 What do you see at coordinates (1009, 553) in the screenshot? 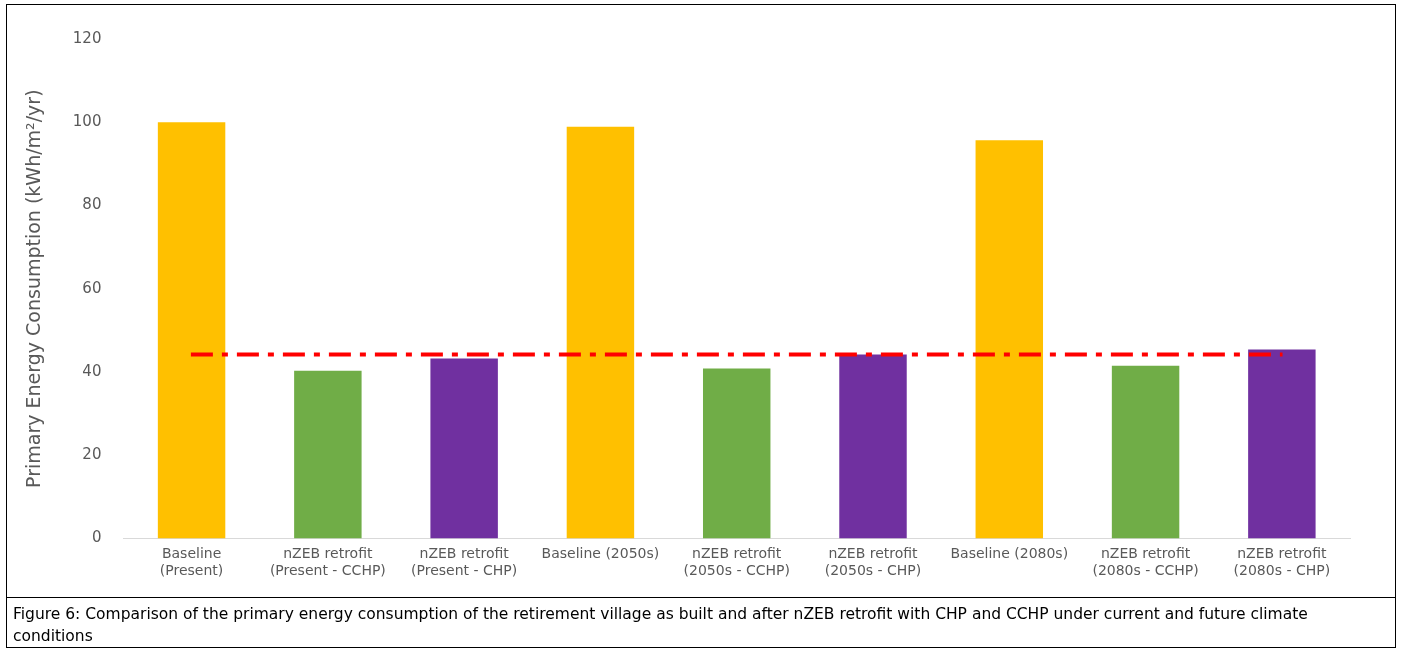
I see `x-tick-label: Baseline (2080s)` at bounding box center [1009, 553].